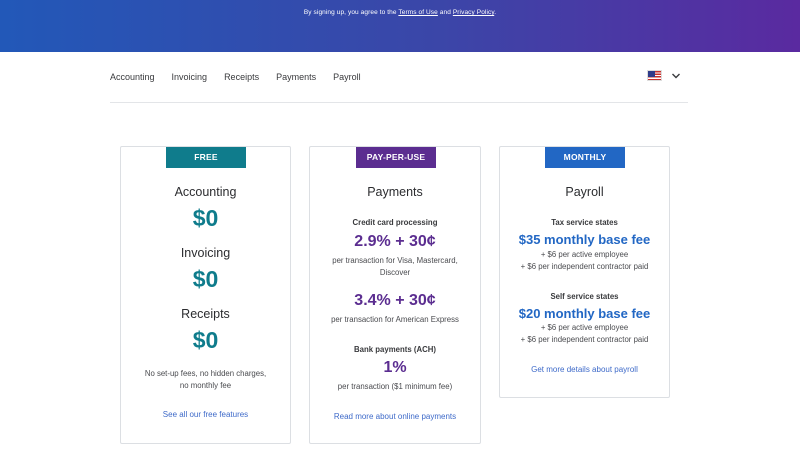  What do you see at coordinates (205, 192) in the screenshot?
I see `accounting-title: Accounting` at bounding box center [205, 192].